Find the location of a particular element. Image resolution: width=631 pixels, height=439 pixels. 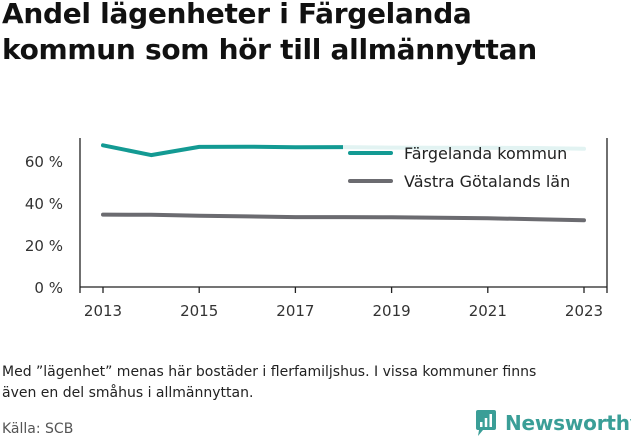

x-tick-label: 2019 is located at coordinates (392, 311).